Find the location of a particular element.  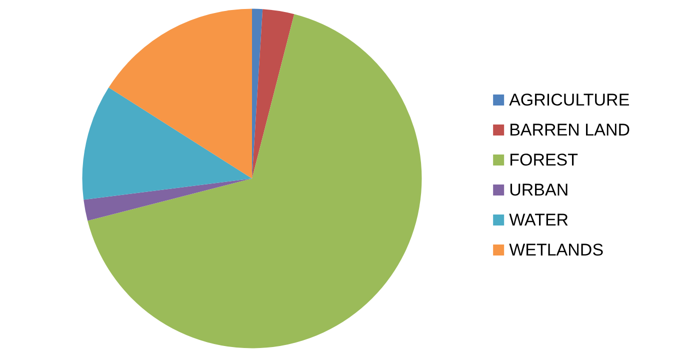

legend-label: URBAN is located at coordinates (539, 190).